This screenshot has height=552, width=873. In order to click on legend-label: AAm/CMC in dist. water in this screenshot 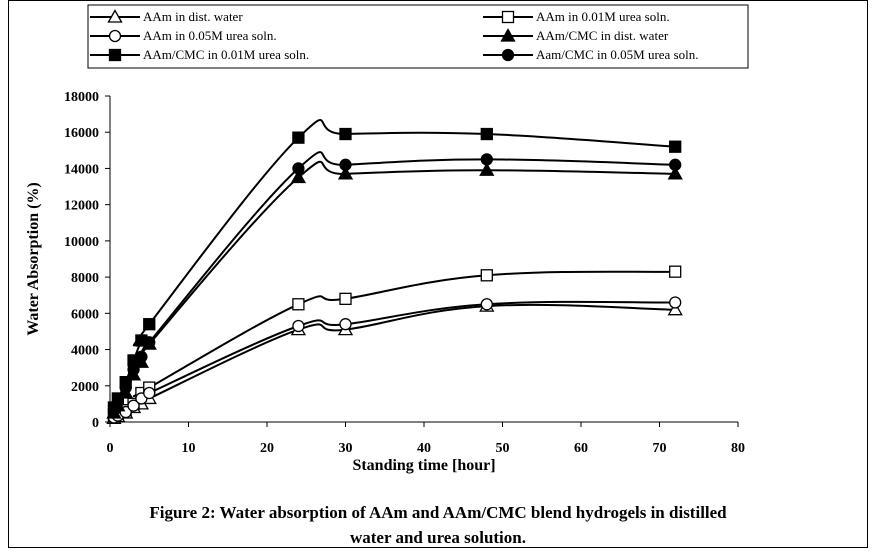, I will do `click(602, 35)`.